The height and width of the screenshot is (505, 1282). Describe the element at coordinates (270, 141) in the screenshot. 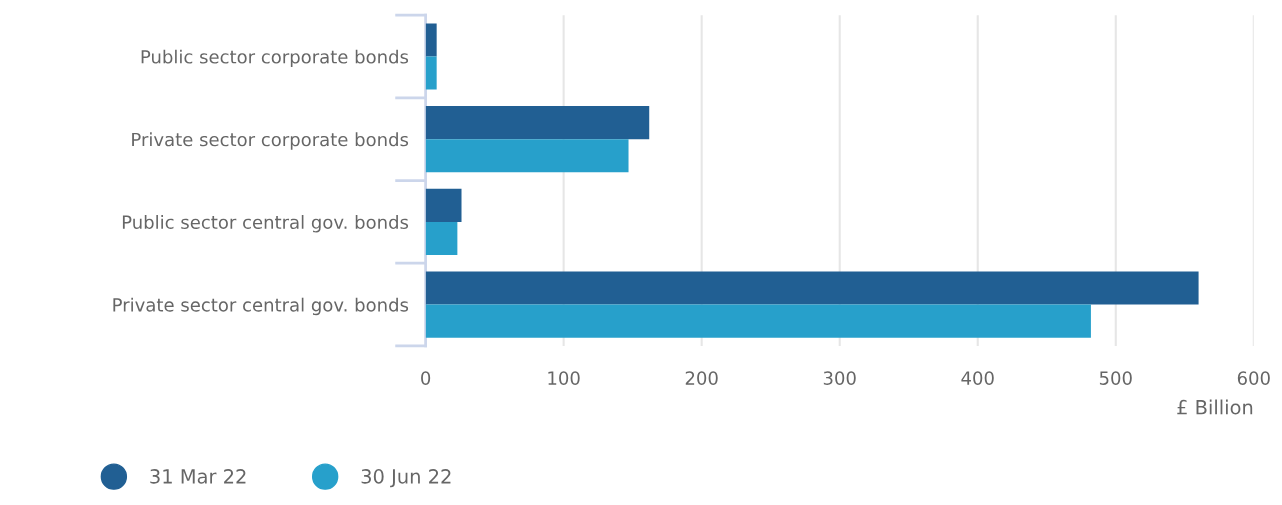

I see `y-tick-label: Private sector corporate bonds` at that location.